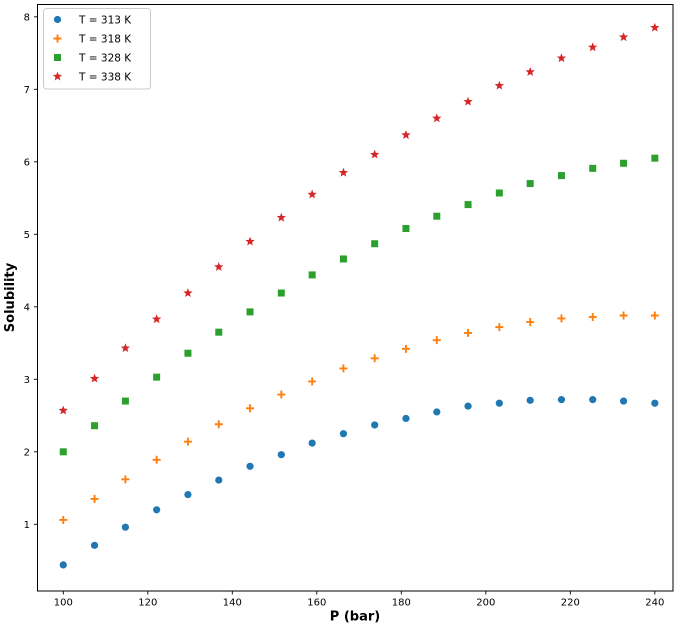 The height and width of the screenshot is (630, 685). What do you see at coordinates (57, 19) in the screenshot?
I see `circle-legend-marker-icon` at bounding box center [57, 19].